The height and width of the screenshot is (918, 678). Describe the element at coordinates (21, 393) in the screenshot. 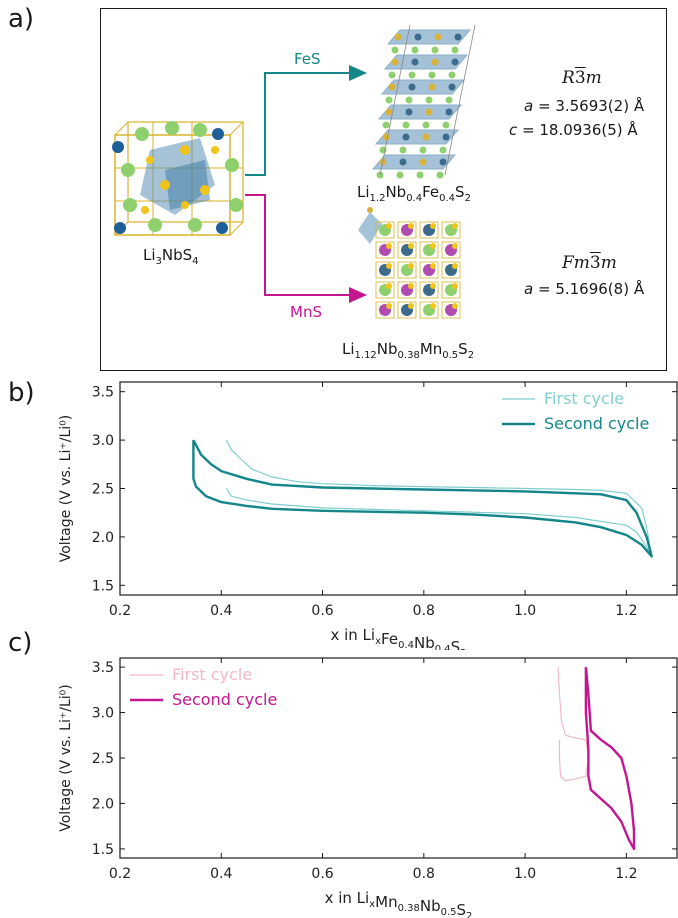

I see `panel-b-label: b)` at that location.